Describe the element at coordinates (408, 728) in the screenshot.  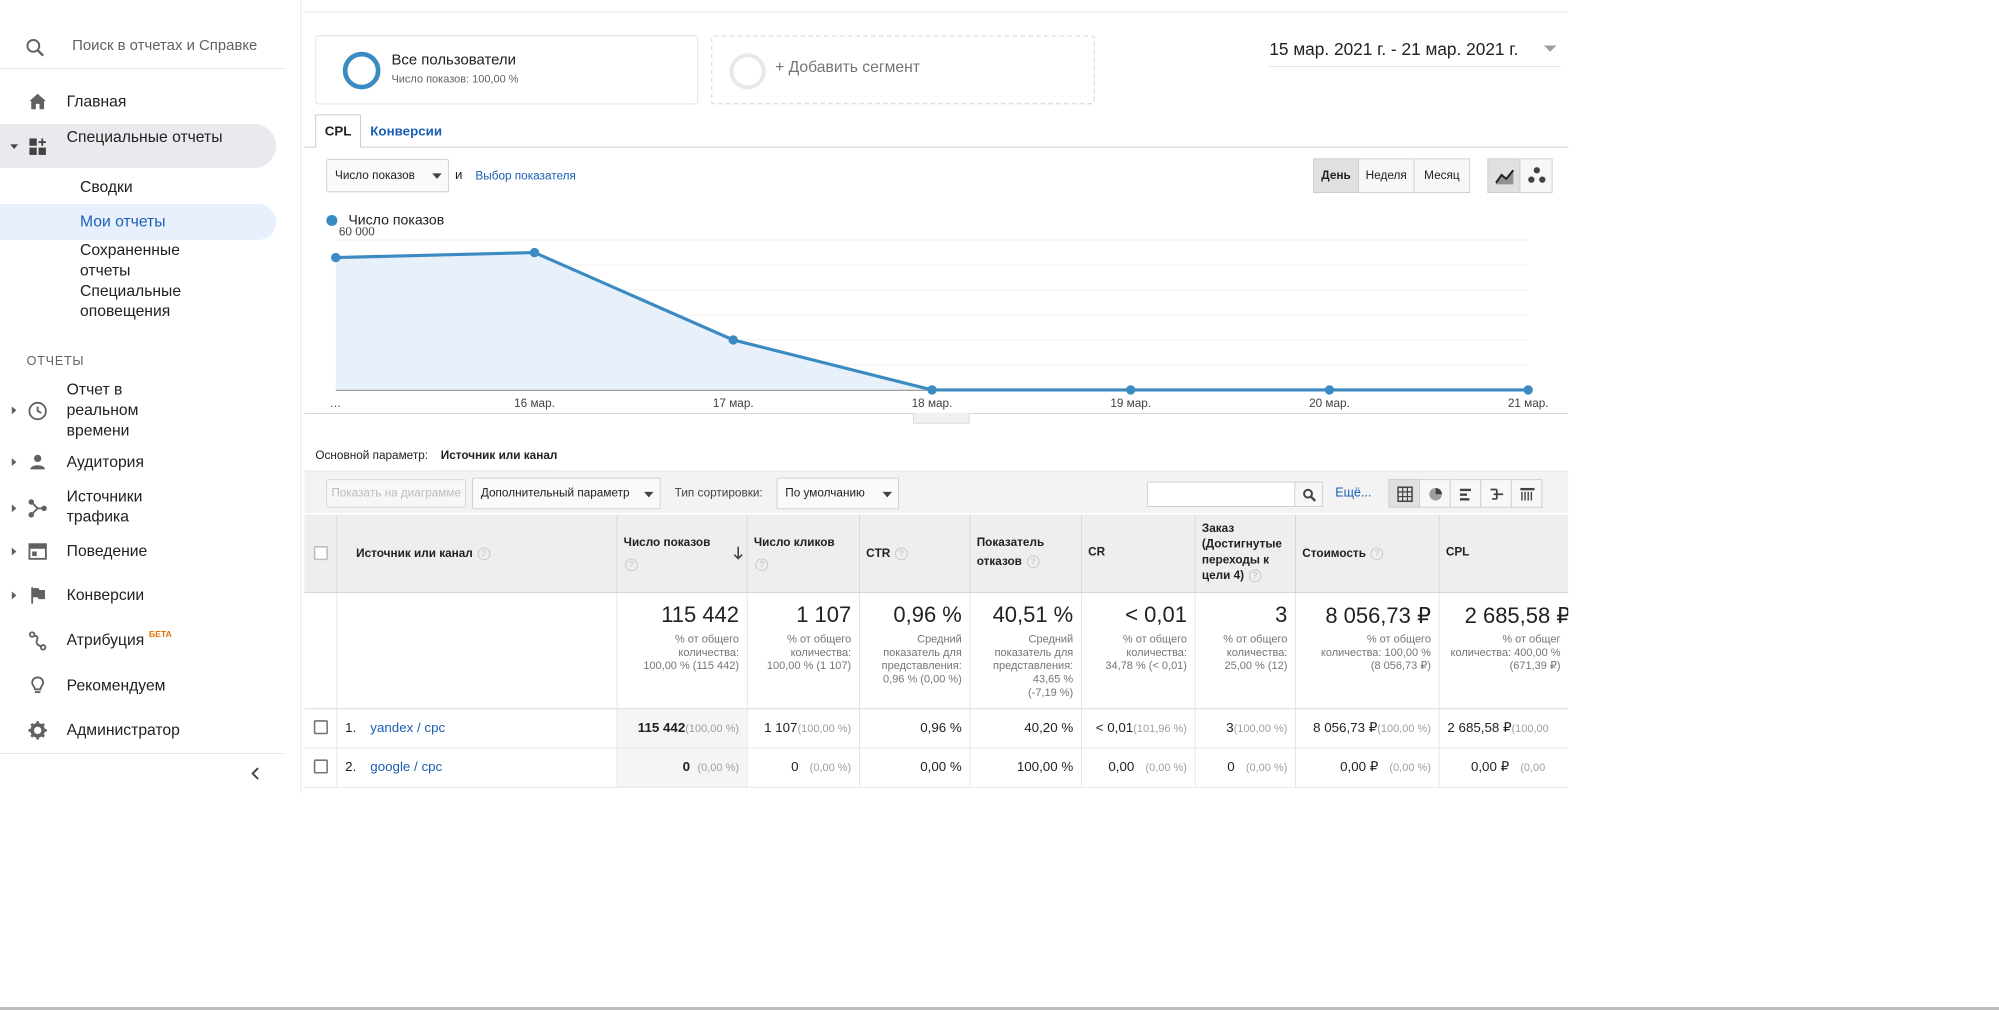
I see `row-source-link: yandex / cpc` at that location.